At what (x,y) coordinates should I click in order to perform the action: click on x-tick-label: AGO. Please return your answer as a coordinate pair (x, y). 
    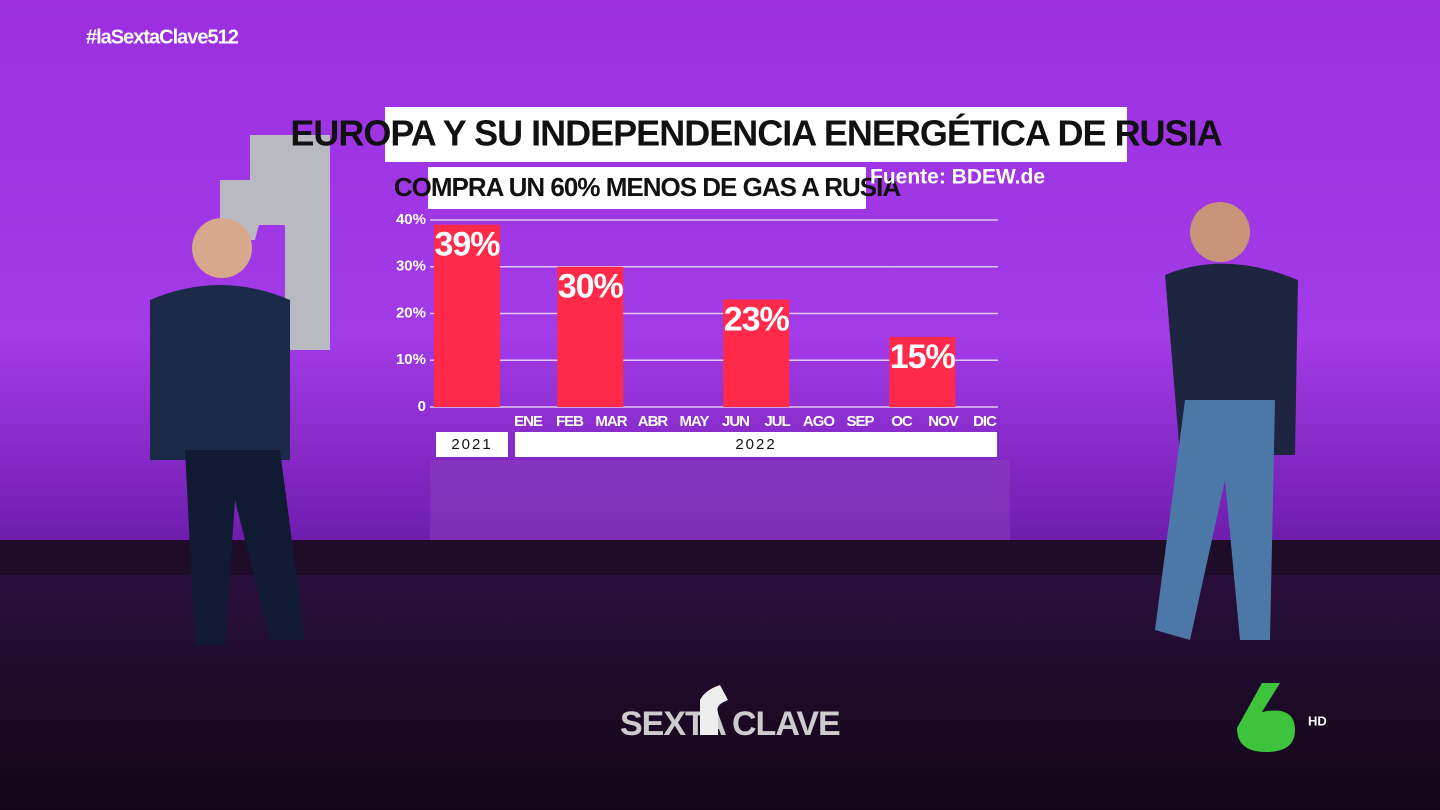
    Looking at the image, I should click on (819, 421).